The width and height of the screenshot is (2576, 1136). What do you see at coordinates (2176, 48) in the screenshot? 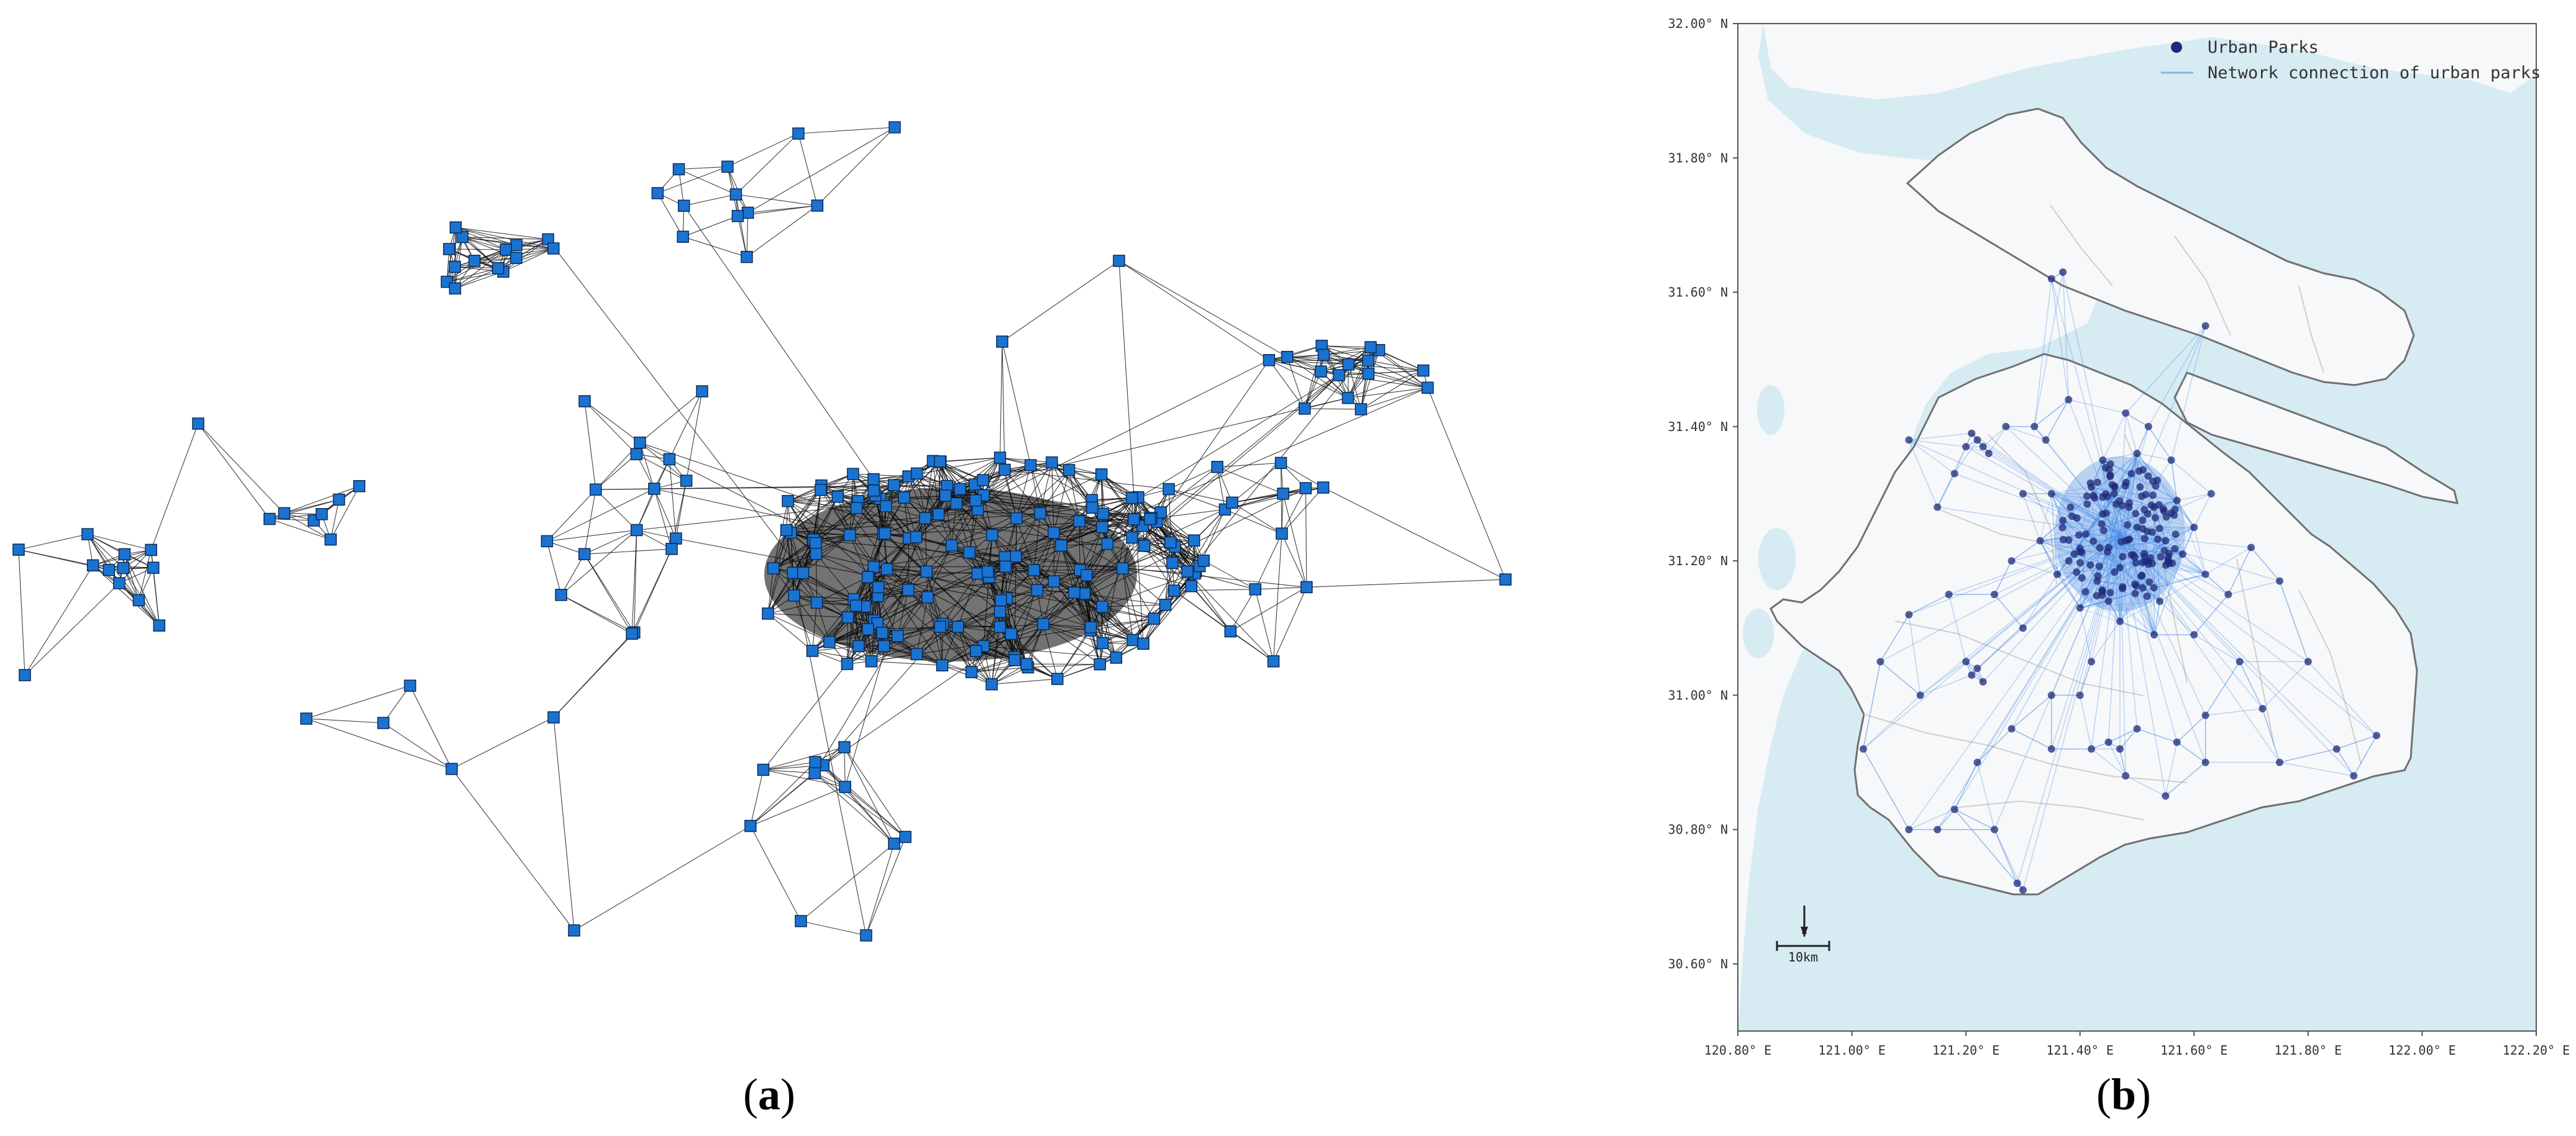
I see `legend-park-marker` at bounding box center [2176, 48].